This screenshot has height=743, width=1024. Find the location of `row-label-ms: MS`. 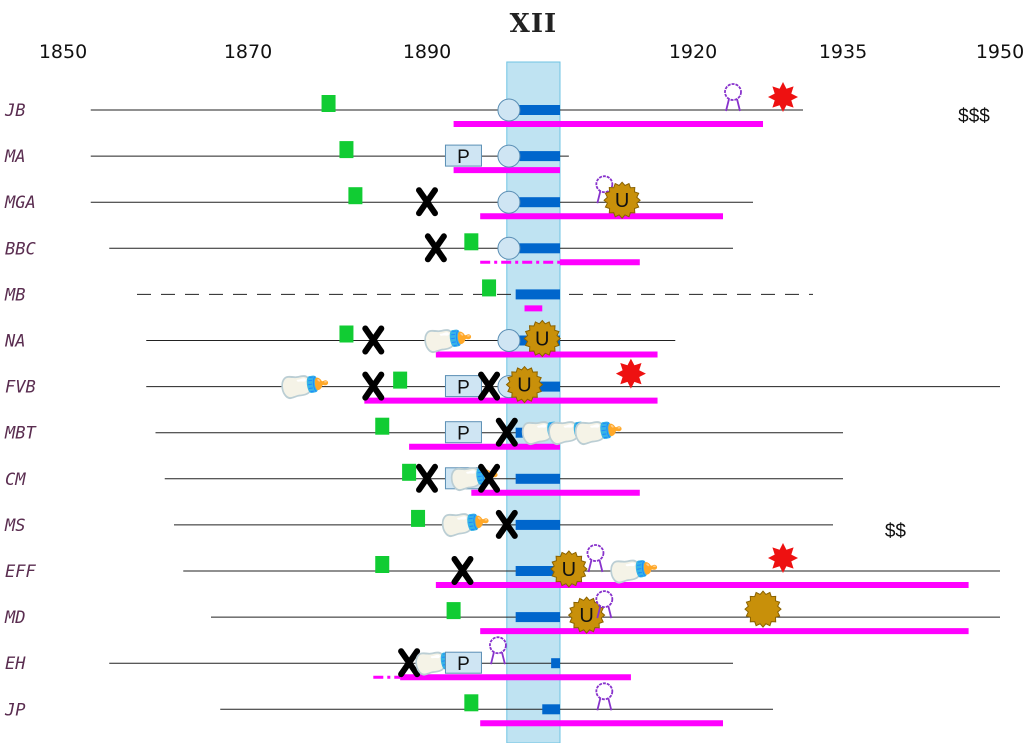

row-label-ms: MS is located at coordinates (14, 526).